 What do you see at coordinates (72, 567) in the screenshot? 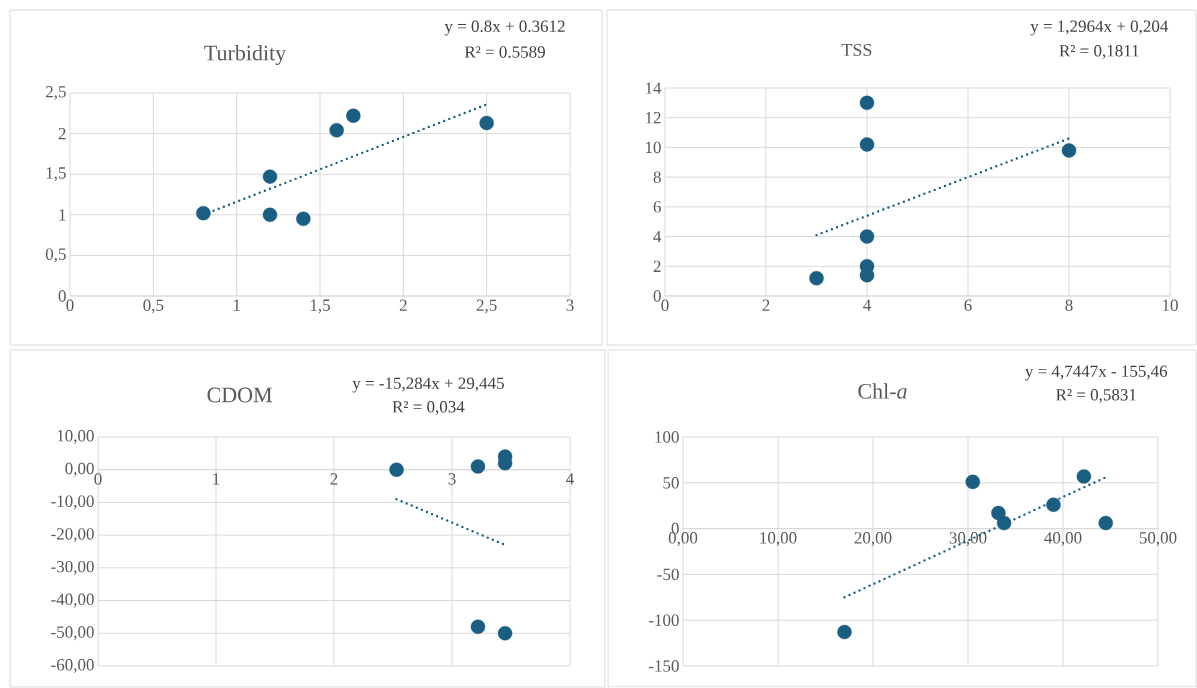
I see `y-tick-label: -30,00` at bounding box center [72, 567].